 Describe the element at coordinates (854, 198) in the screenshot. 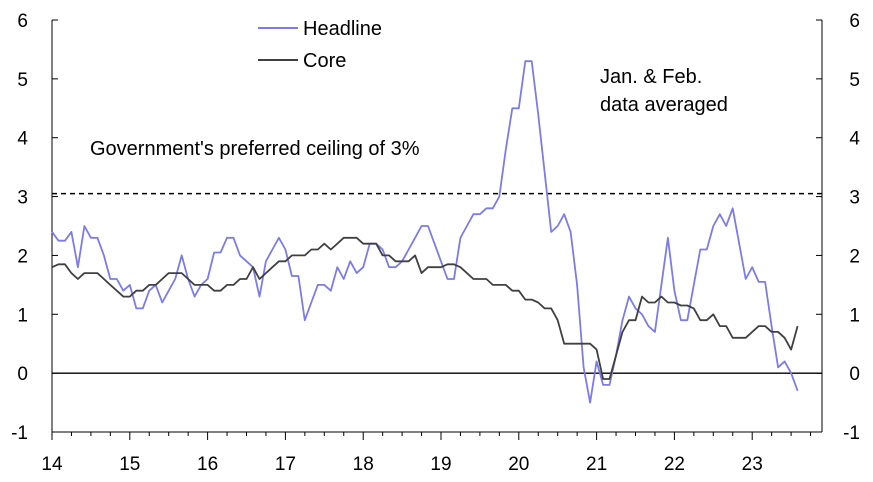

I see `right-y-tick-label: 3` at that location.